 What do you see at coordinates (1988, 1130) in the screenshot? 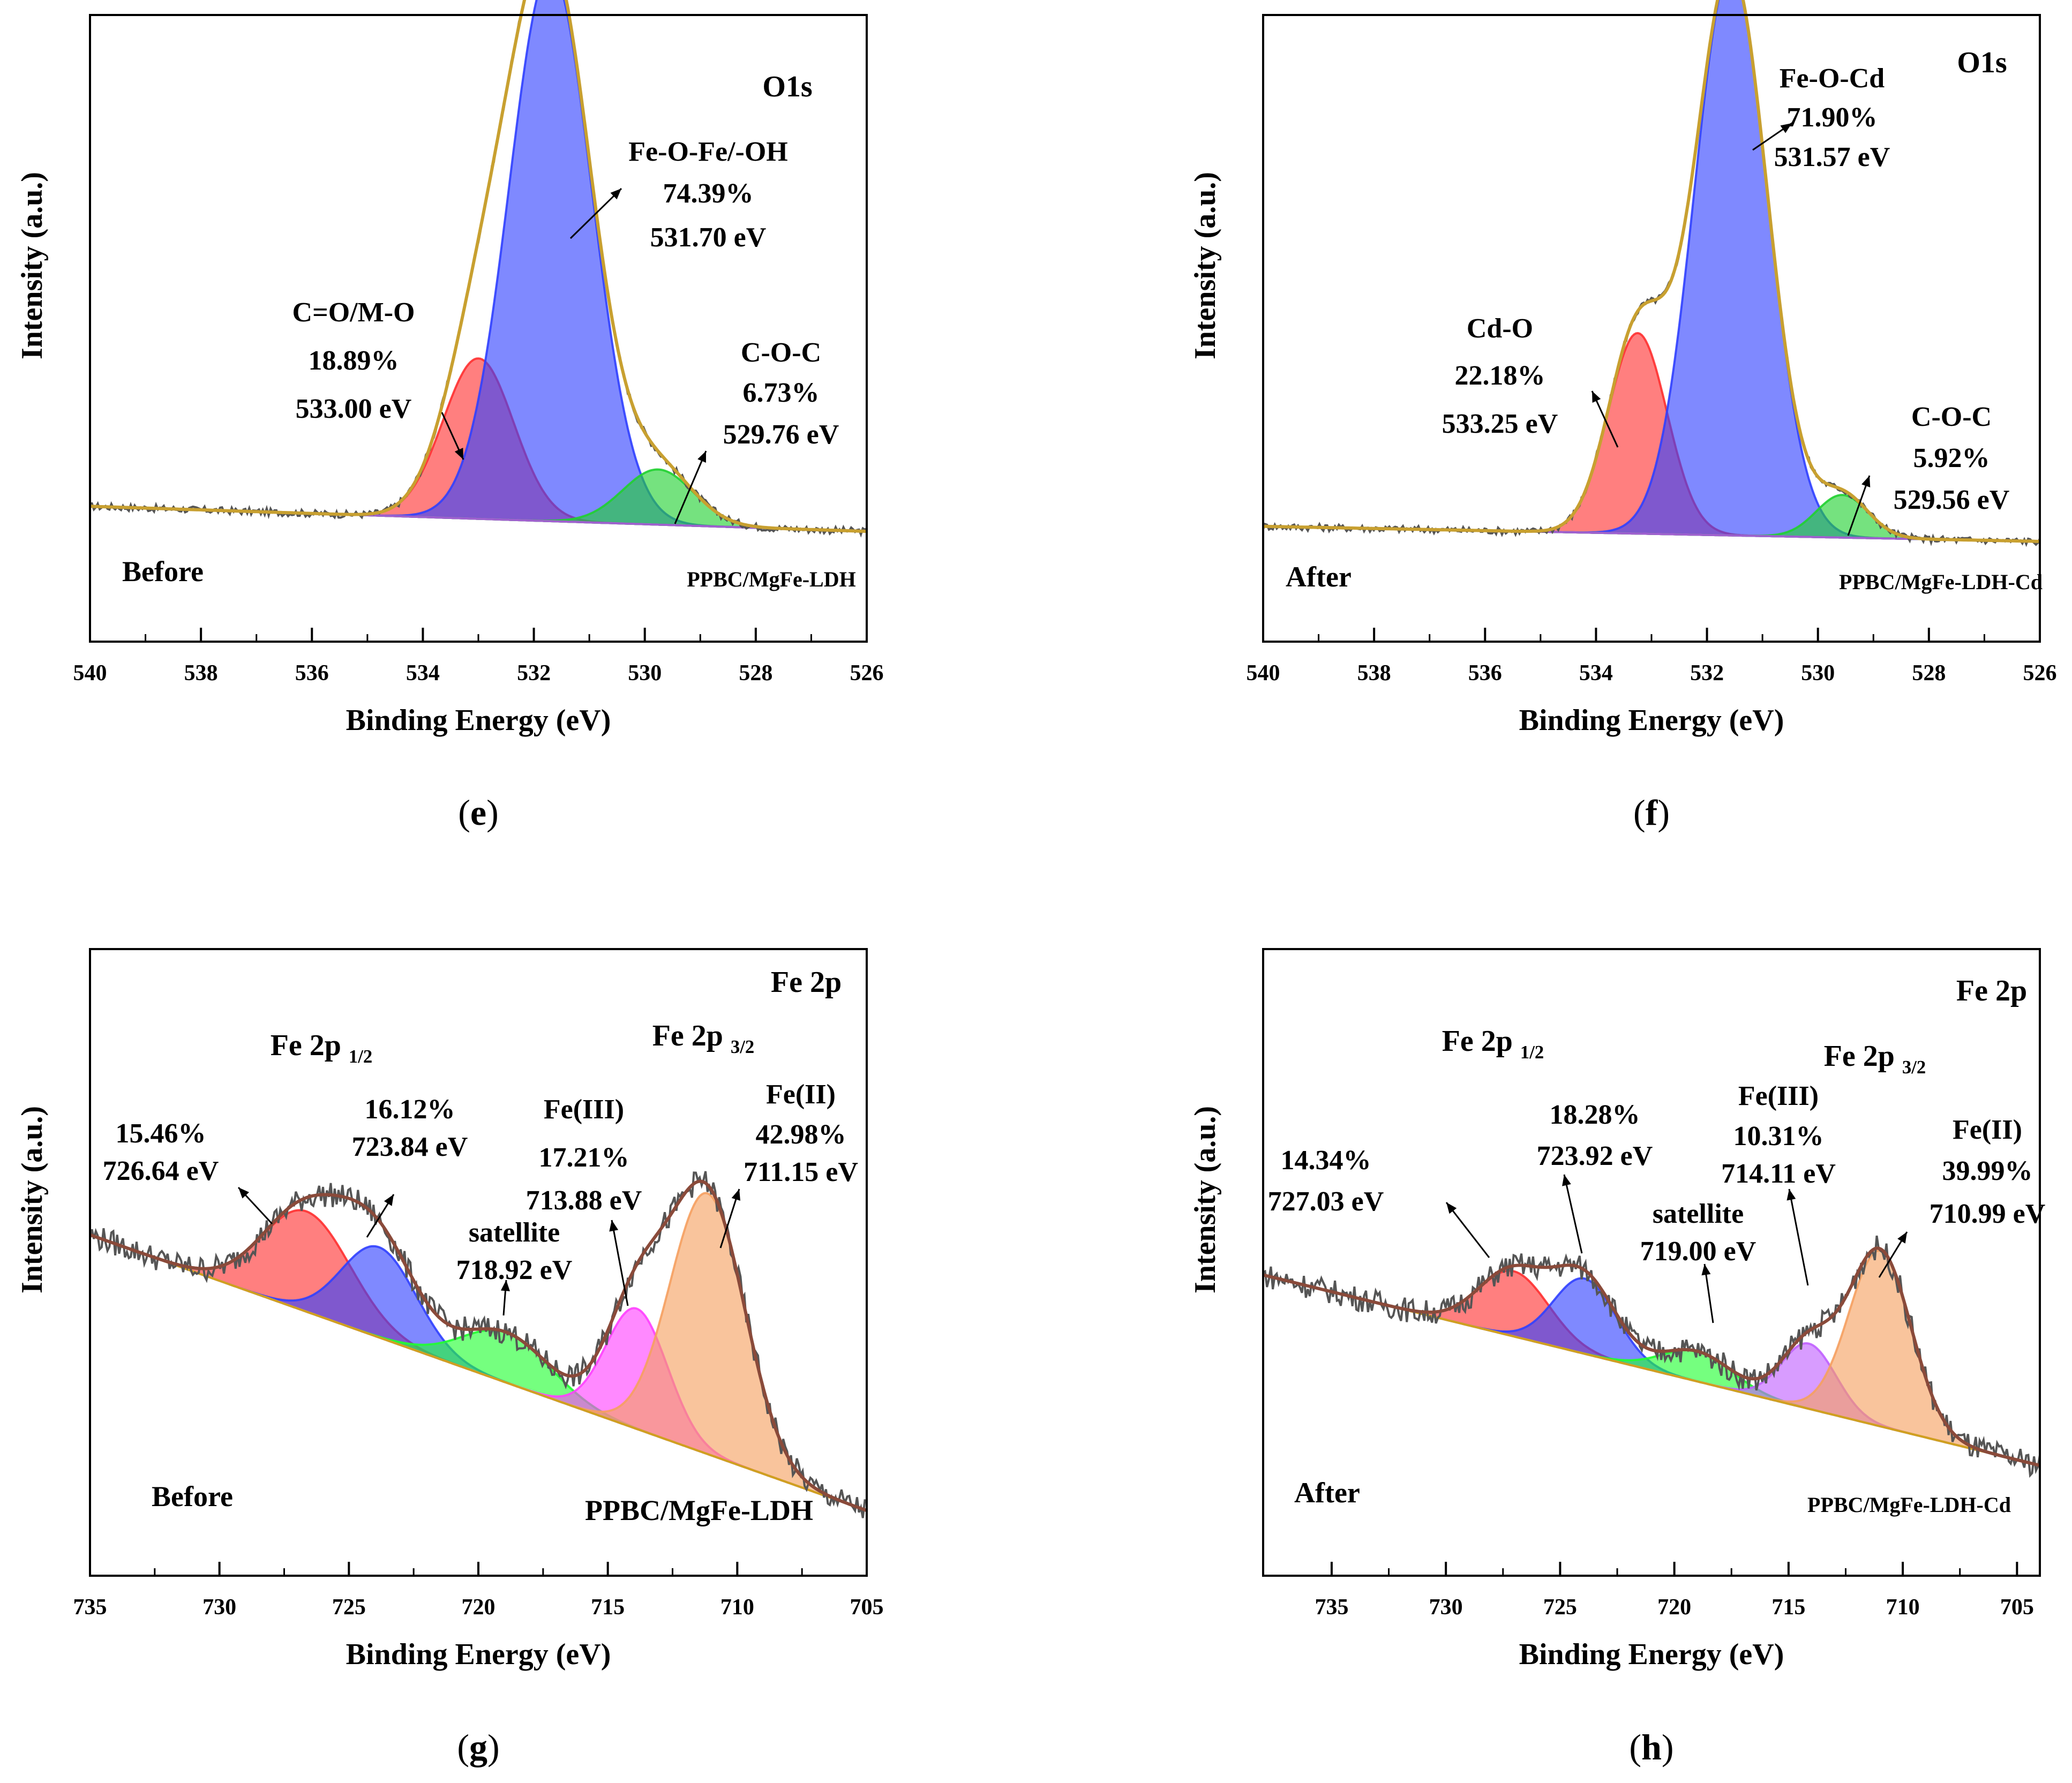
I see `annotation-h-6-line-0: Fe(II)` at bounding box center [1988, 1130].